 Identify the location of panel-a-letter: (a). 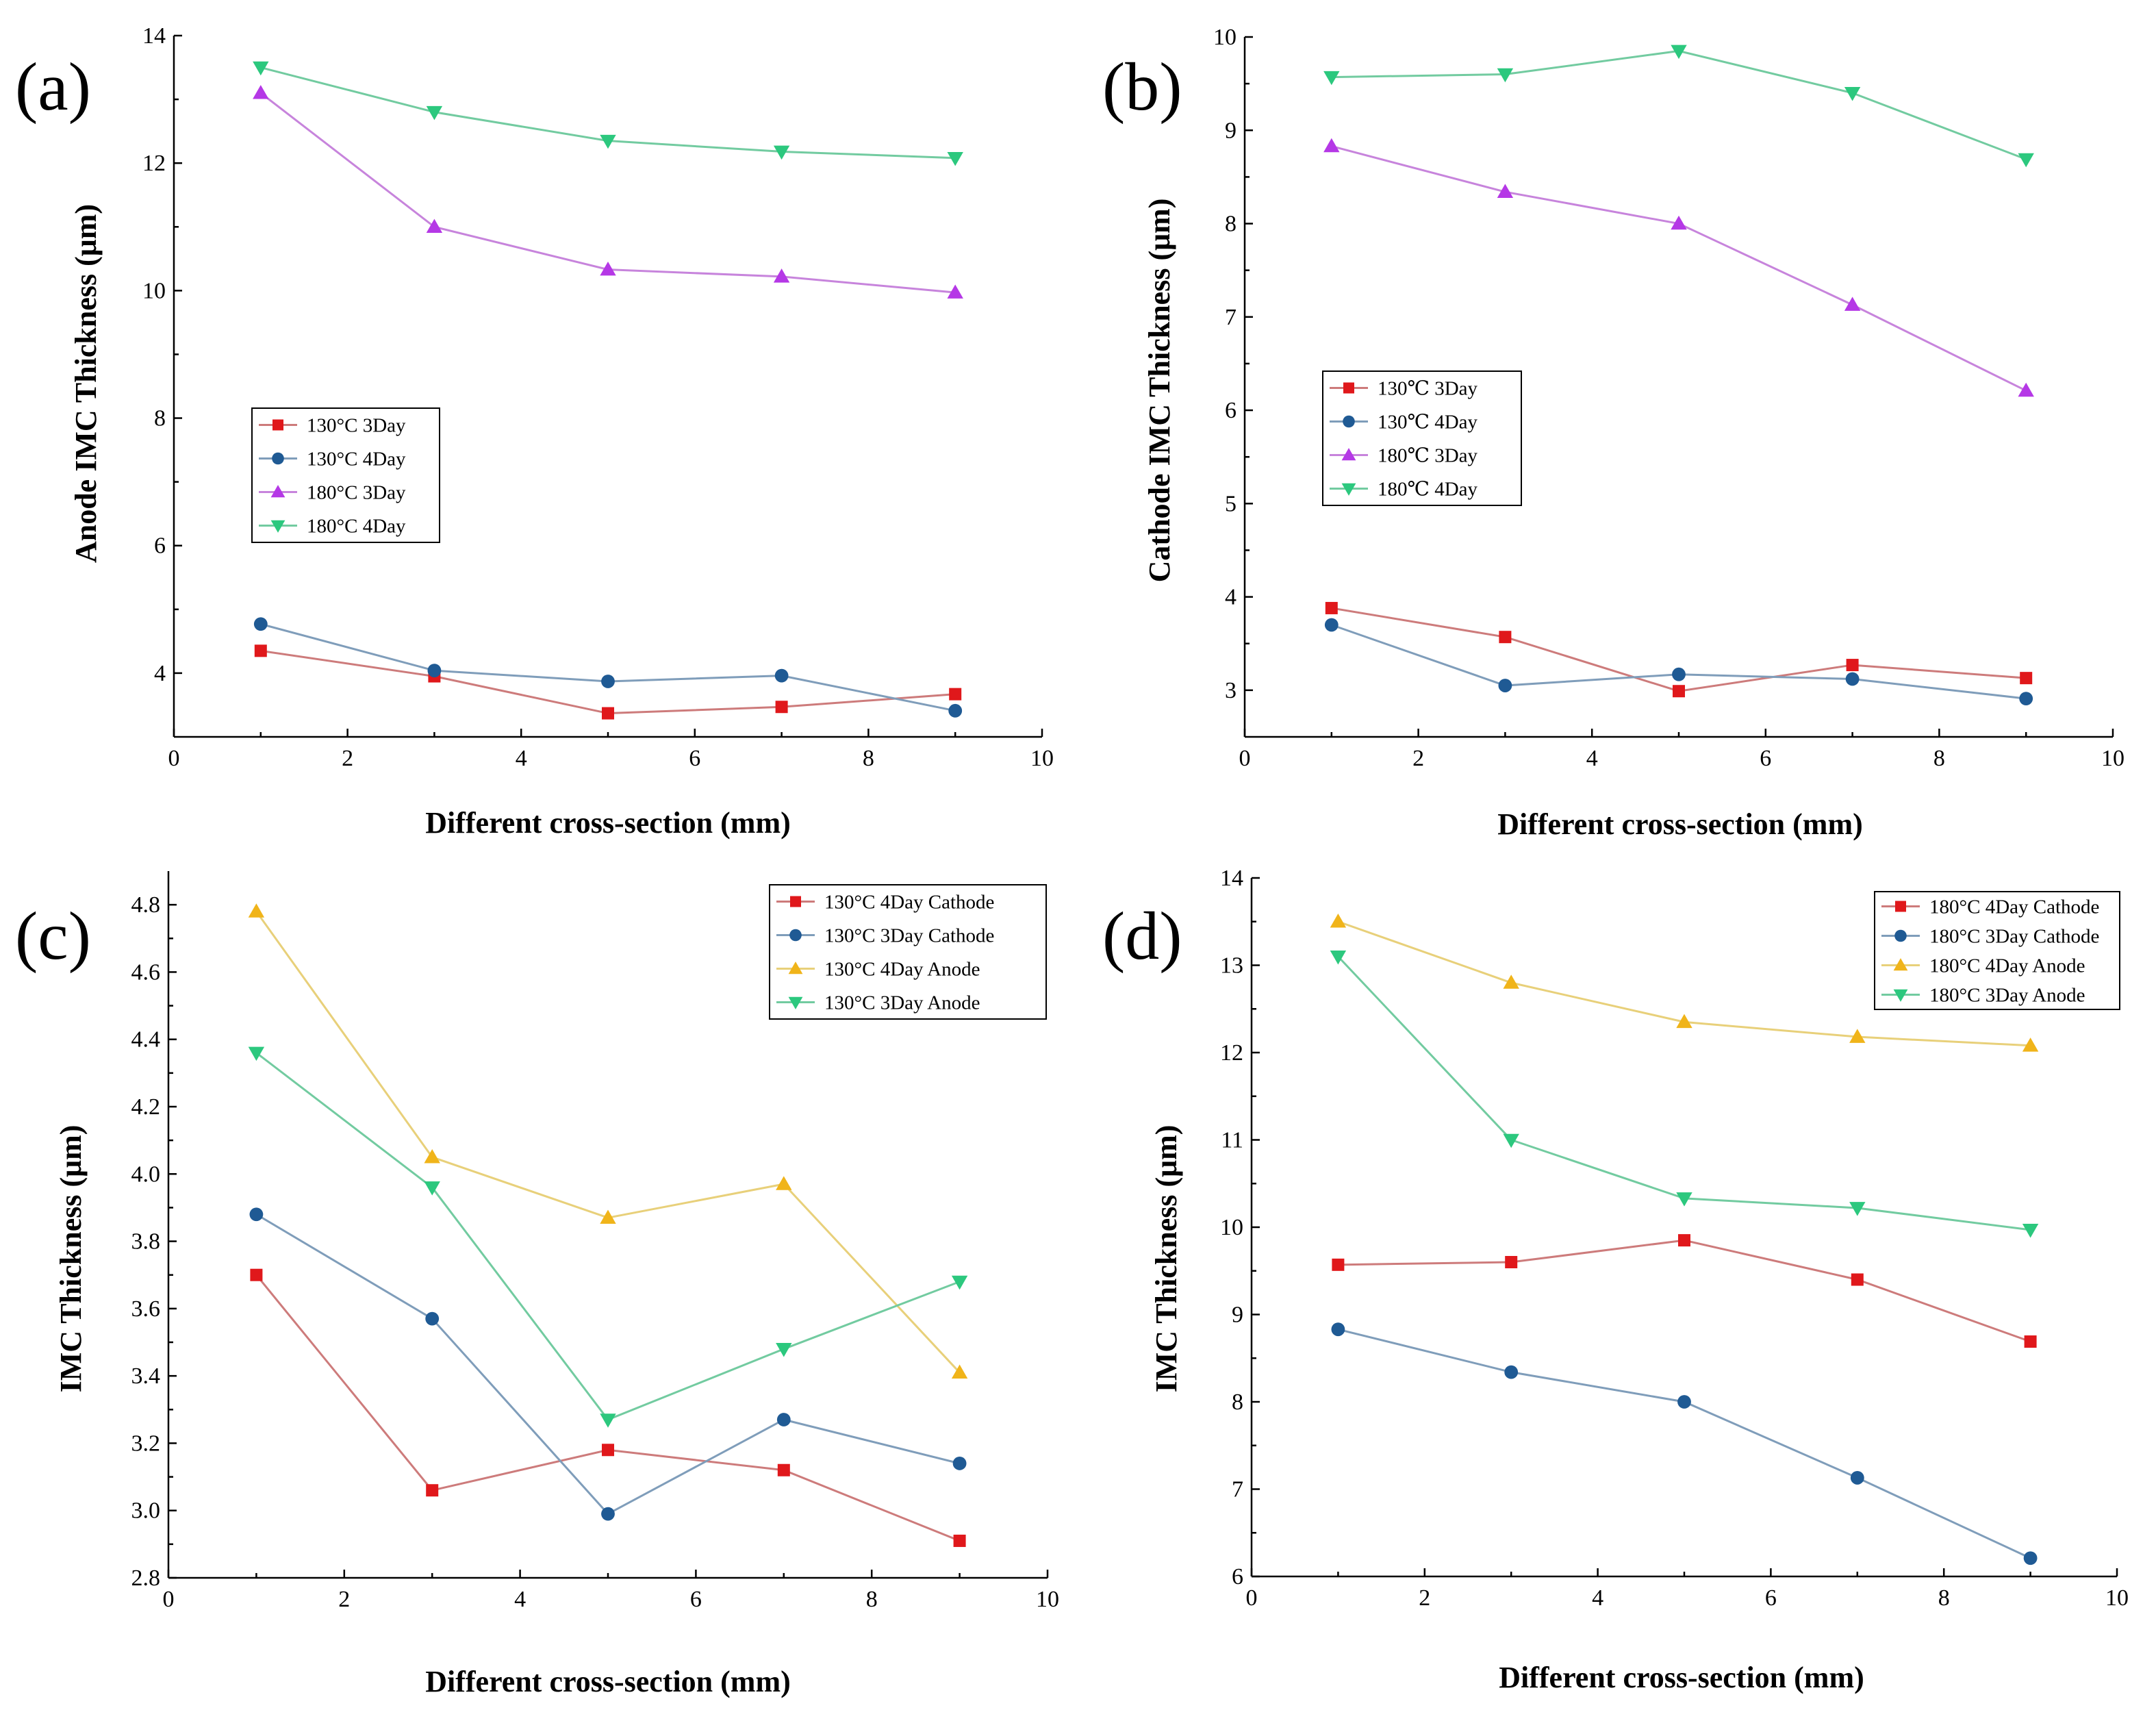
(53, 87).